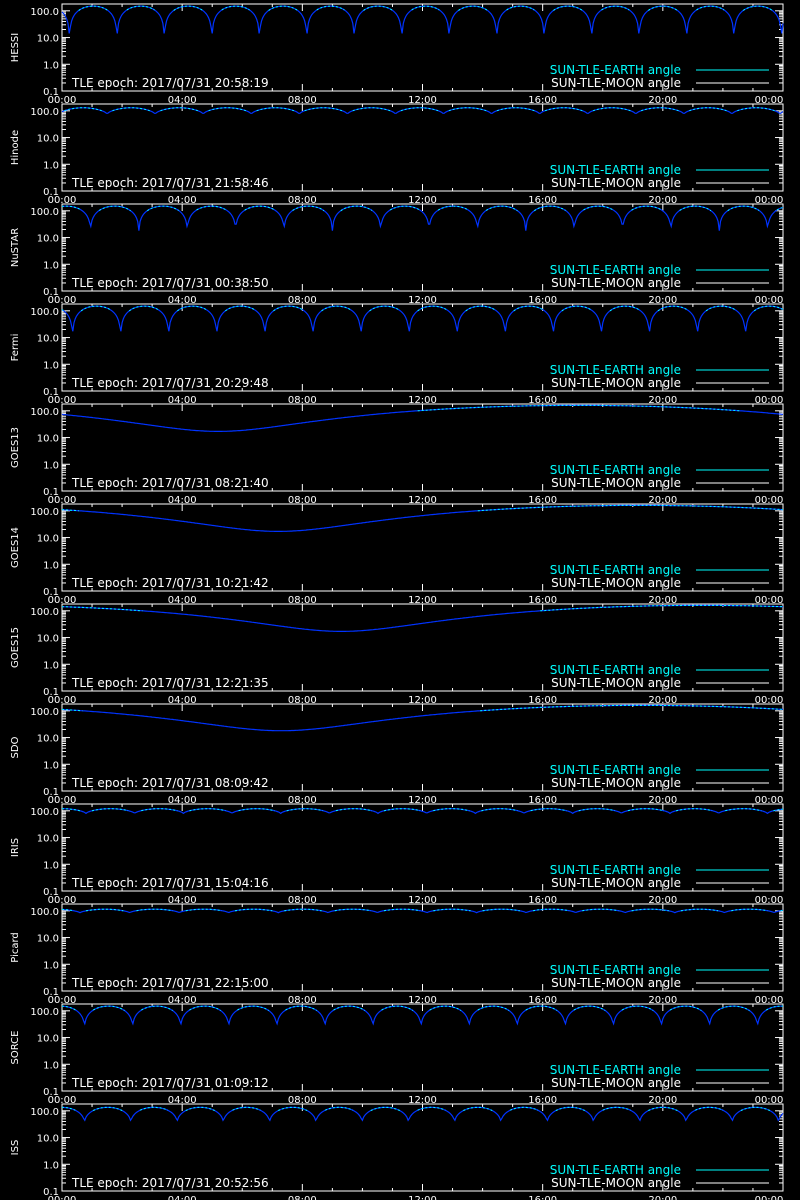 This screenshot has height=1200, width=800. I want to click on satellite-label: Picard, so click(15, 947).